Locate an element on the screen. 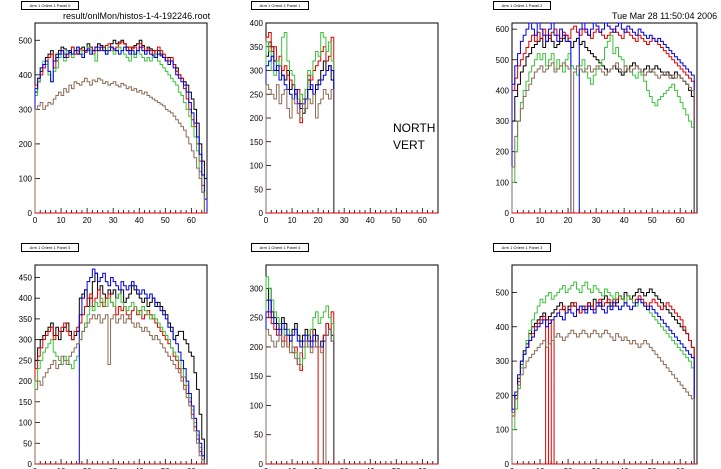 The width and height of the screenshot is (721, 469). histogram-panel-1: 0 10 20 30 40 50 60 0 50 100 150 200 250 300 350 400 is located at coordinates (344, 122).